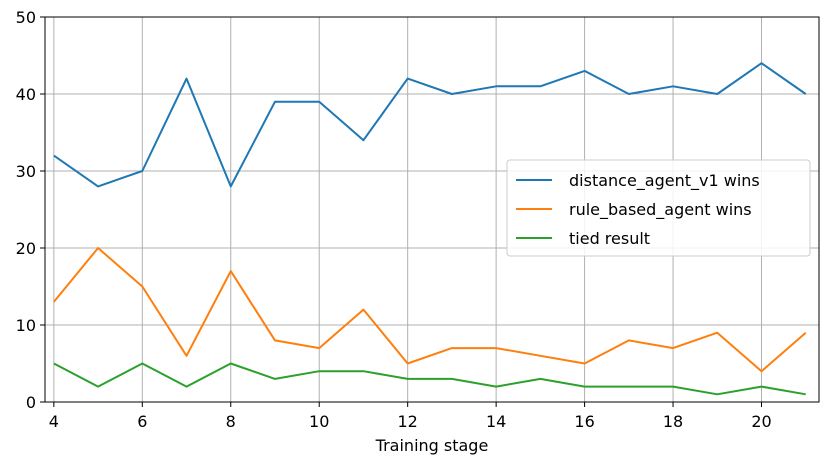 This screenshot has height=465, width=829. I want to click on y-tick-label: 10, so click(26, 325).